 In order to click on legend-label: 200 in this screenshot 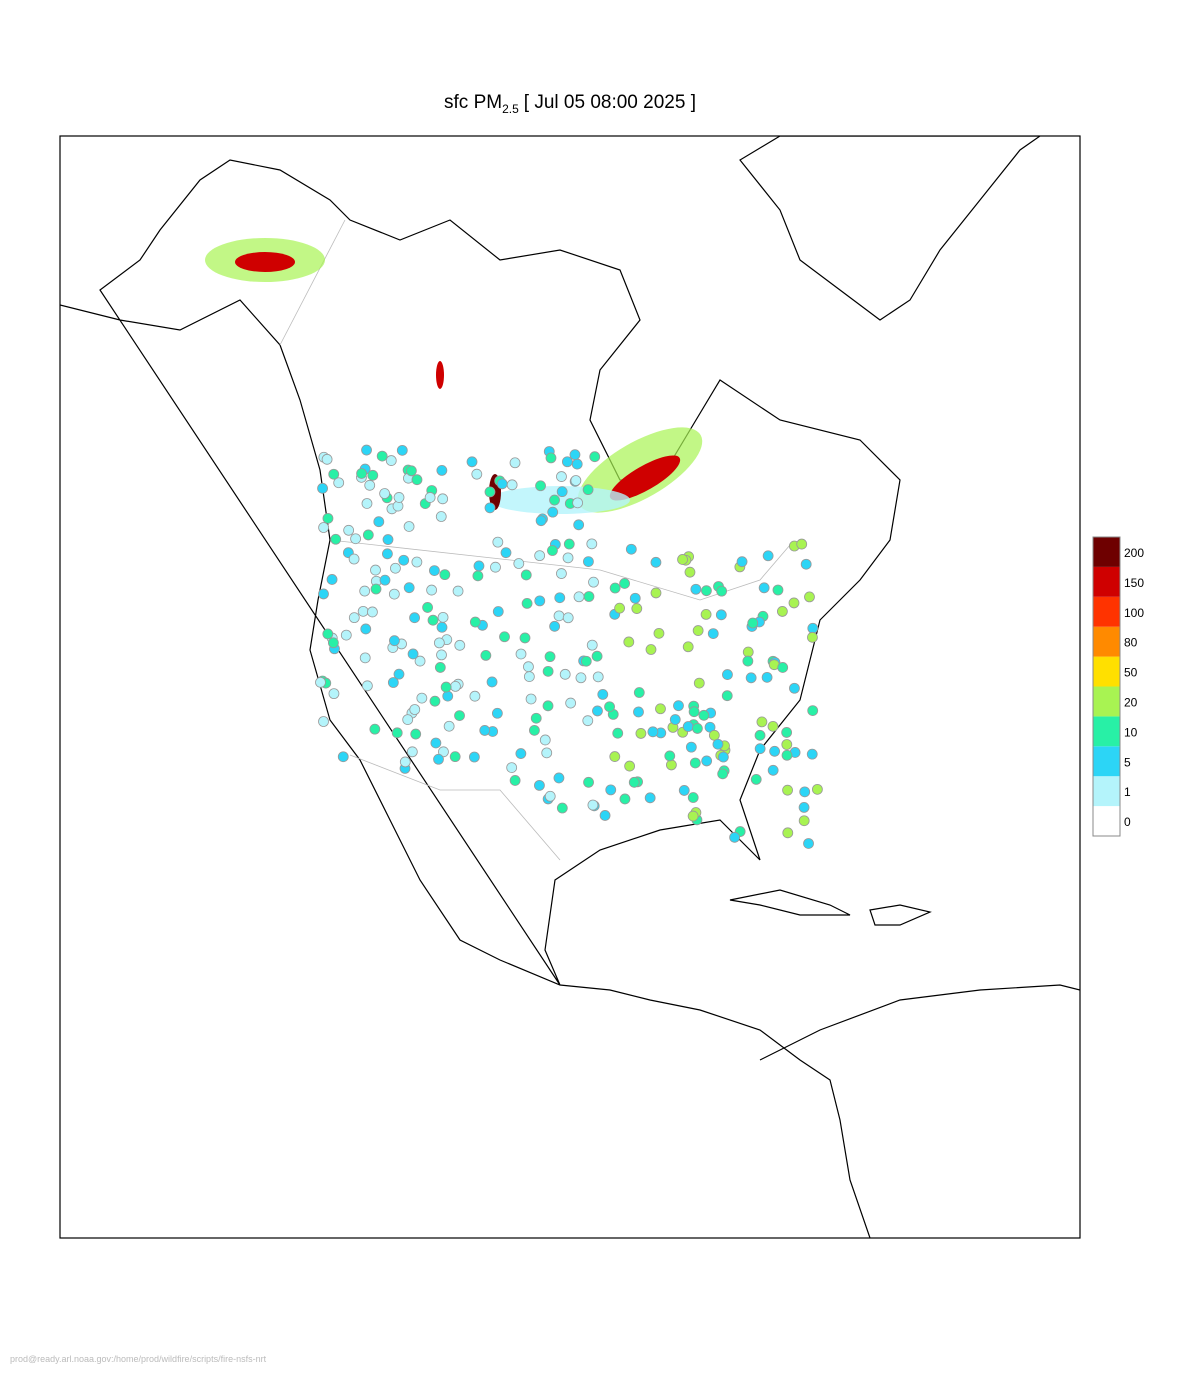, I will do `click(1134, 553)`.